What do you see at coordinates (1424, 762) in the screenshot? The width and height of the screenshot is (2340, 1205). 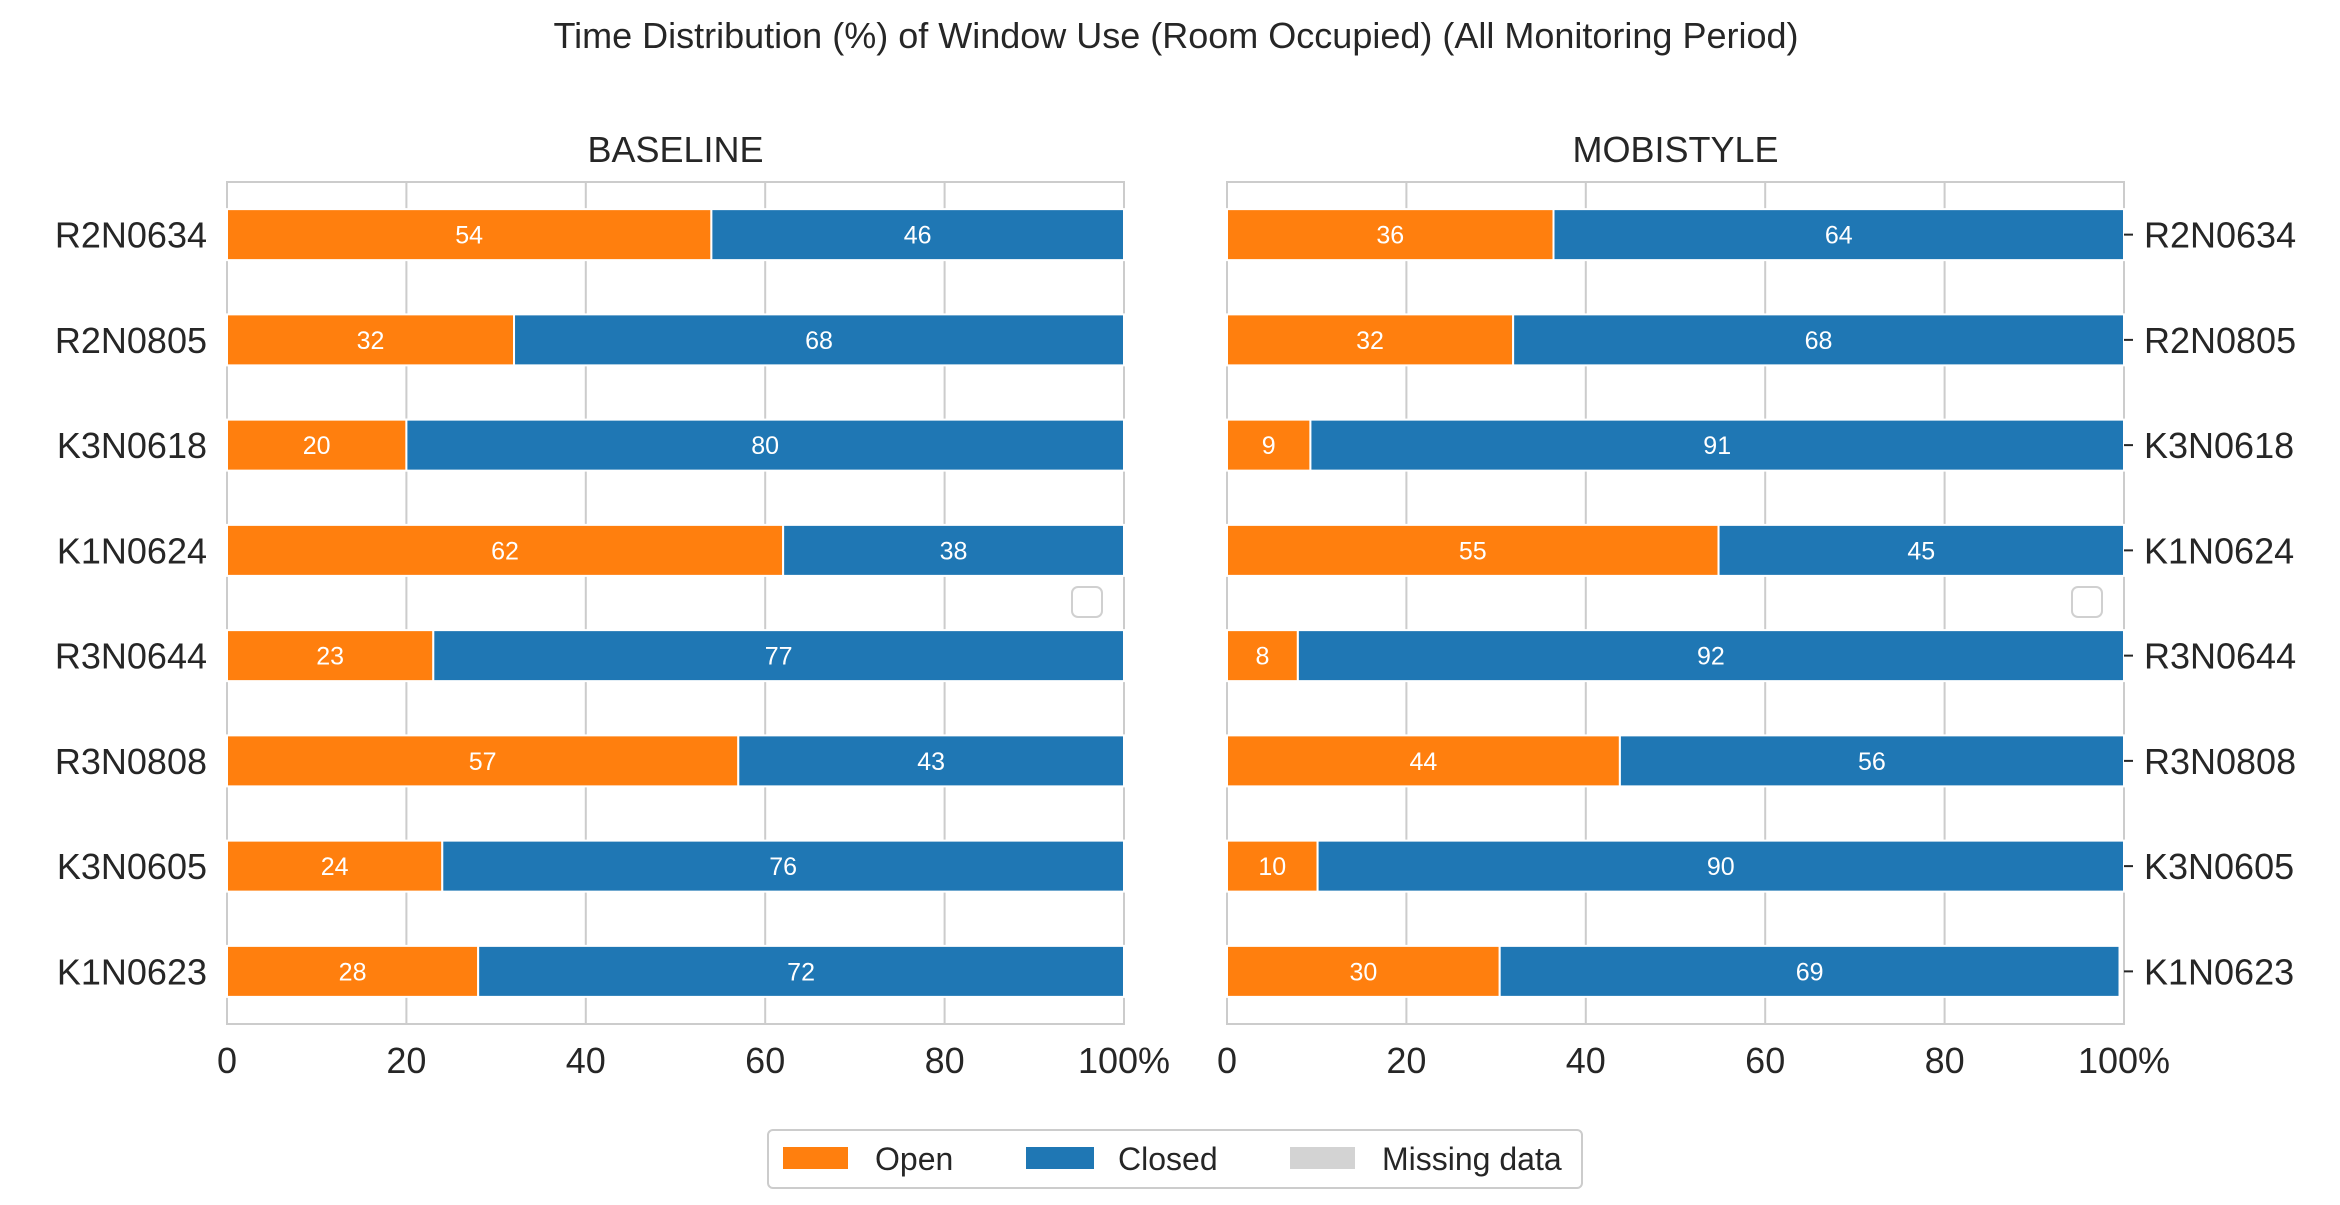 I see `data-label-open: 44` at bounding box center [1424, 762].